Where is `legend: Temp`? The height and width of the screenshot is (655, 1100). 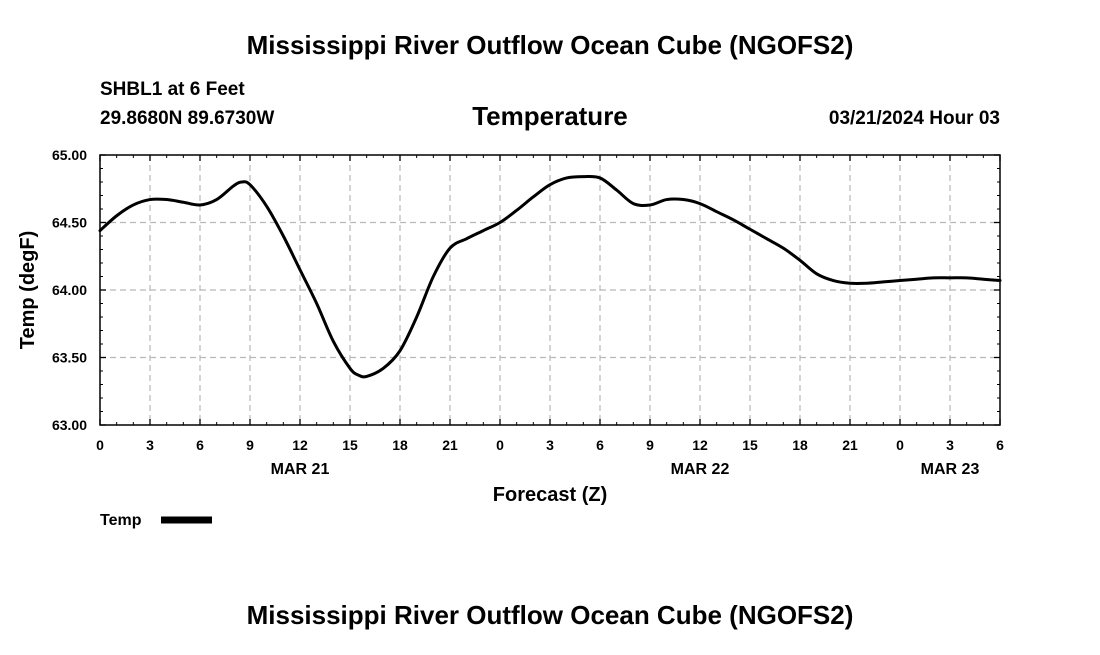 legend: Temp is located at coordinates (156, 520).